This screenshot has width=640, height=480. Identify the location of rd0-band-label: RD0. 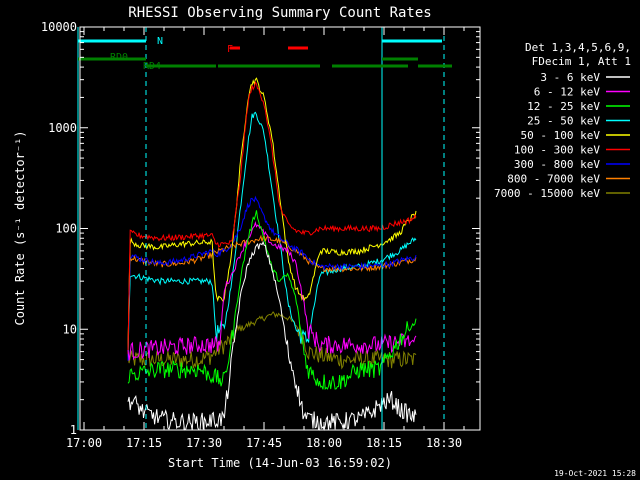
(119, 57).